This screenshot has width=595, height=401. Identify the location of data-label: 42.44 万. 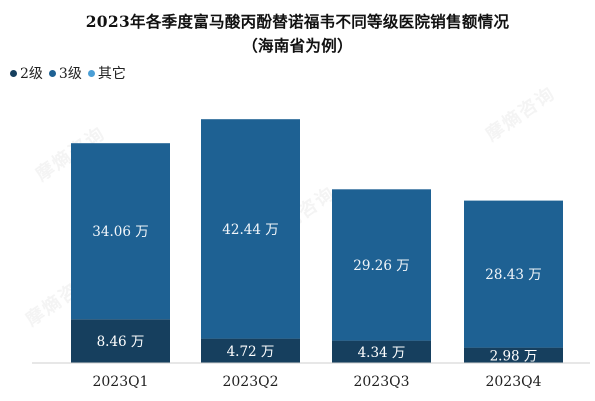
(250, 230).